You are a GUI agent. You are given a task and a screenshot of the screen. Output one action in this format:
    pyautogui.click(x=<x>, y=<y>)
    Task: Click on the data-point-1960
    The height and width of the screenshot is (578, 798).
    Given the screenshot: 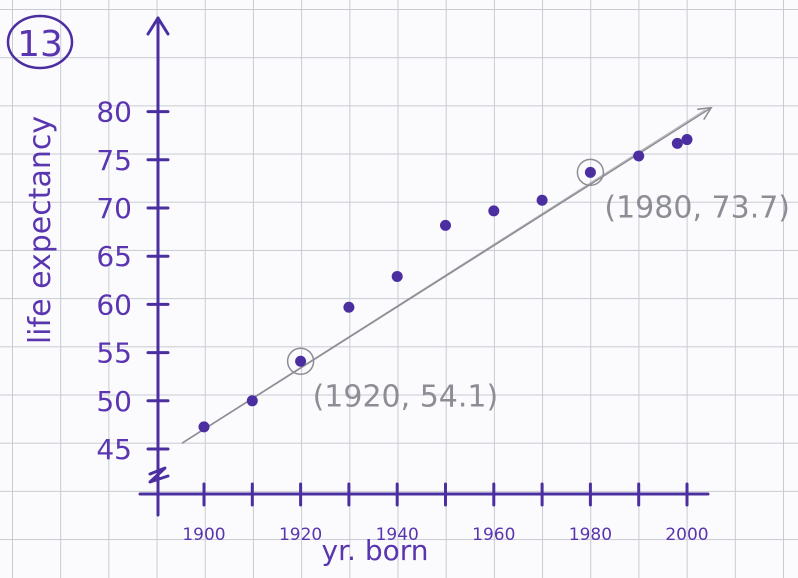 What is the action you would take?
    pyautogui.click(x=494, y=211)
    